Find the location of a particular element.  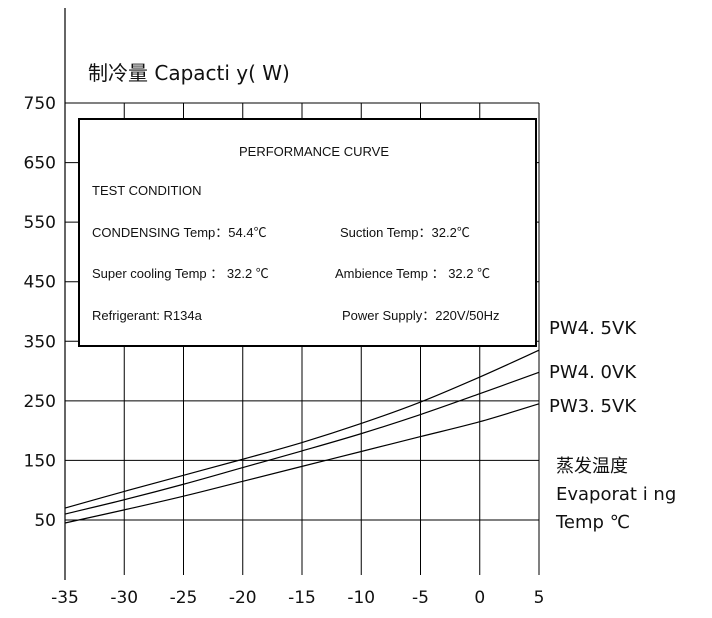

x-tick-label: -25 is located at coordinates (184, 598).